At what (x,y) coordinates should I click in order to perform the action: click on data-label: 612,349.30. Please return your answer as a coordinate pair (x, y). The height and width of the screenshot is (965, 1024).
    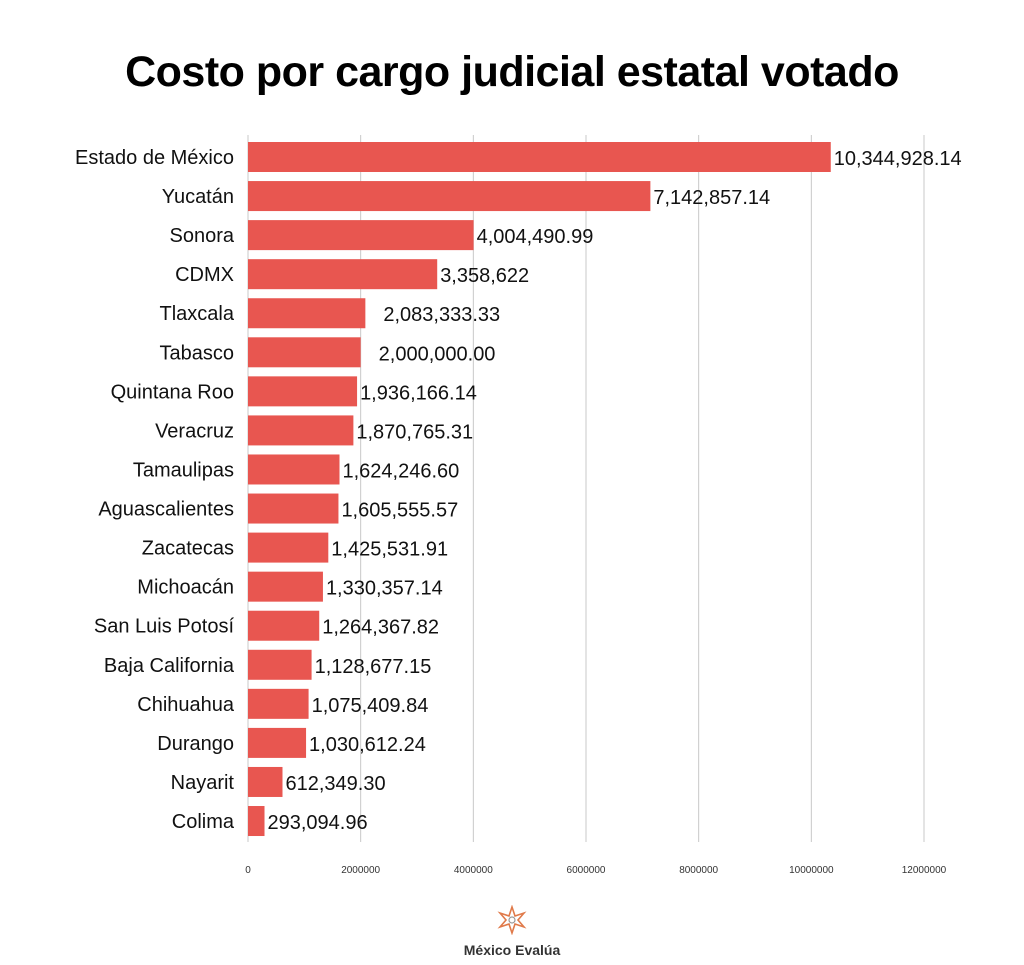
    Looking at the image, I should click on (335, 784).